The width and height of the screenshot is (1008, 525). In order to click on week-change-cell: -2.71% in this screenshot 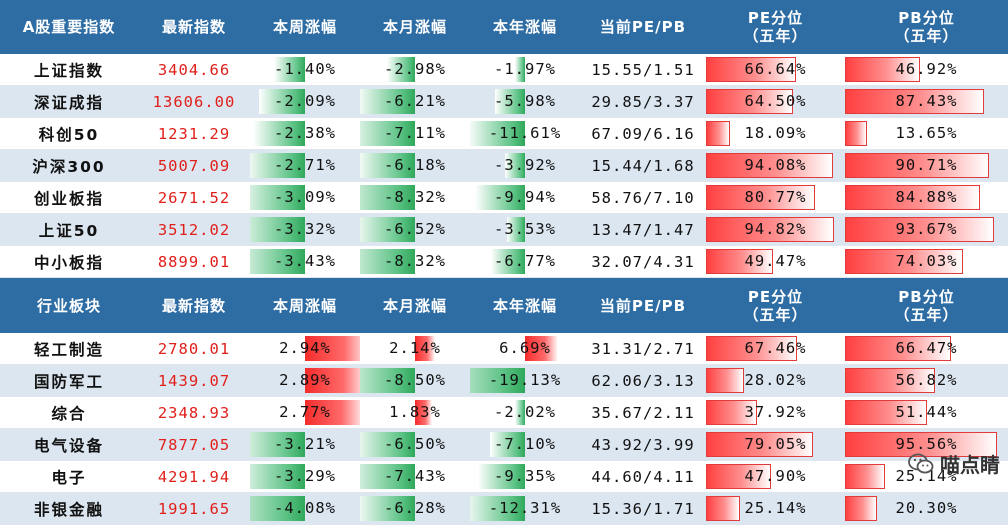, I will do `click(305, 166)`.